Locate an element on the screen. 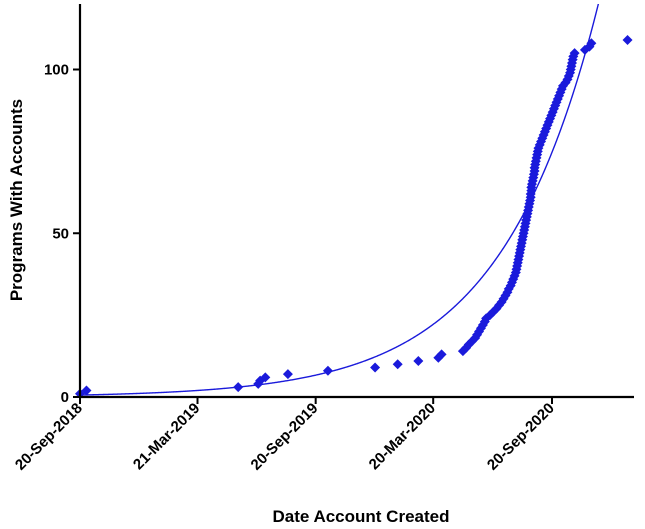  y-tick-label: 50 is located at coordinates (60, 233).